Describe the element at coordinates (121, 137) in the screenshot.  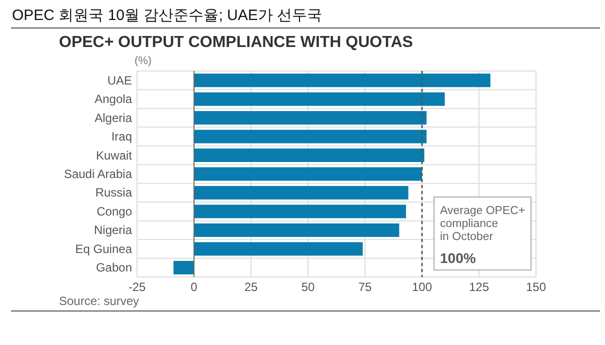
I see `y-tick-label: Iraq` at that location.